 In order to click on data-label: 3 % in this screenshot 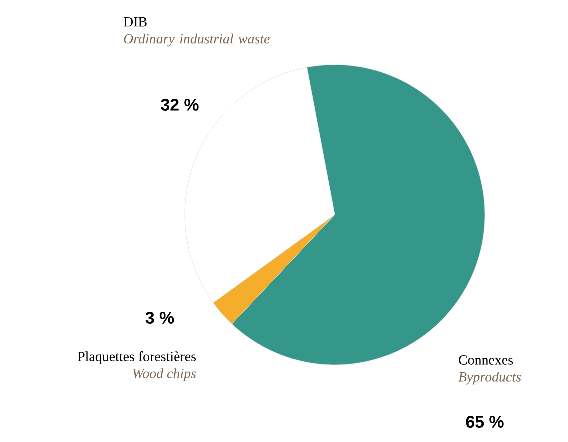, I will do `click(160, 318)`.